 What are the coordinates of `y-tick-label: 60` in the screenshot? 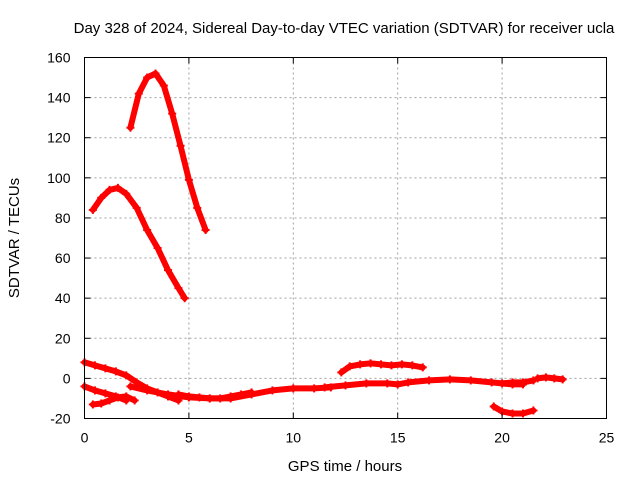 It's located at (63, 258).